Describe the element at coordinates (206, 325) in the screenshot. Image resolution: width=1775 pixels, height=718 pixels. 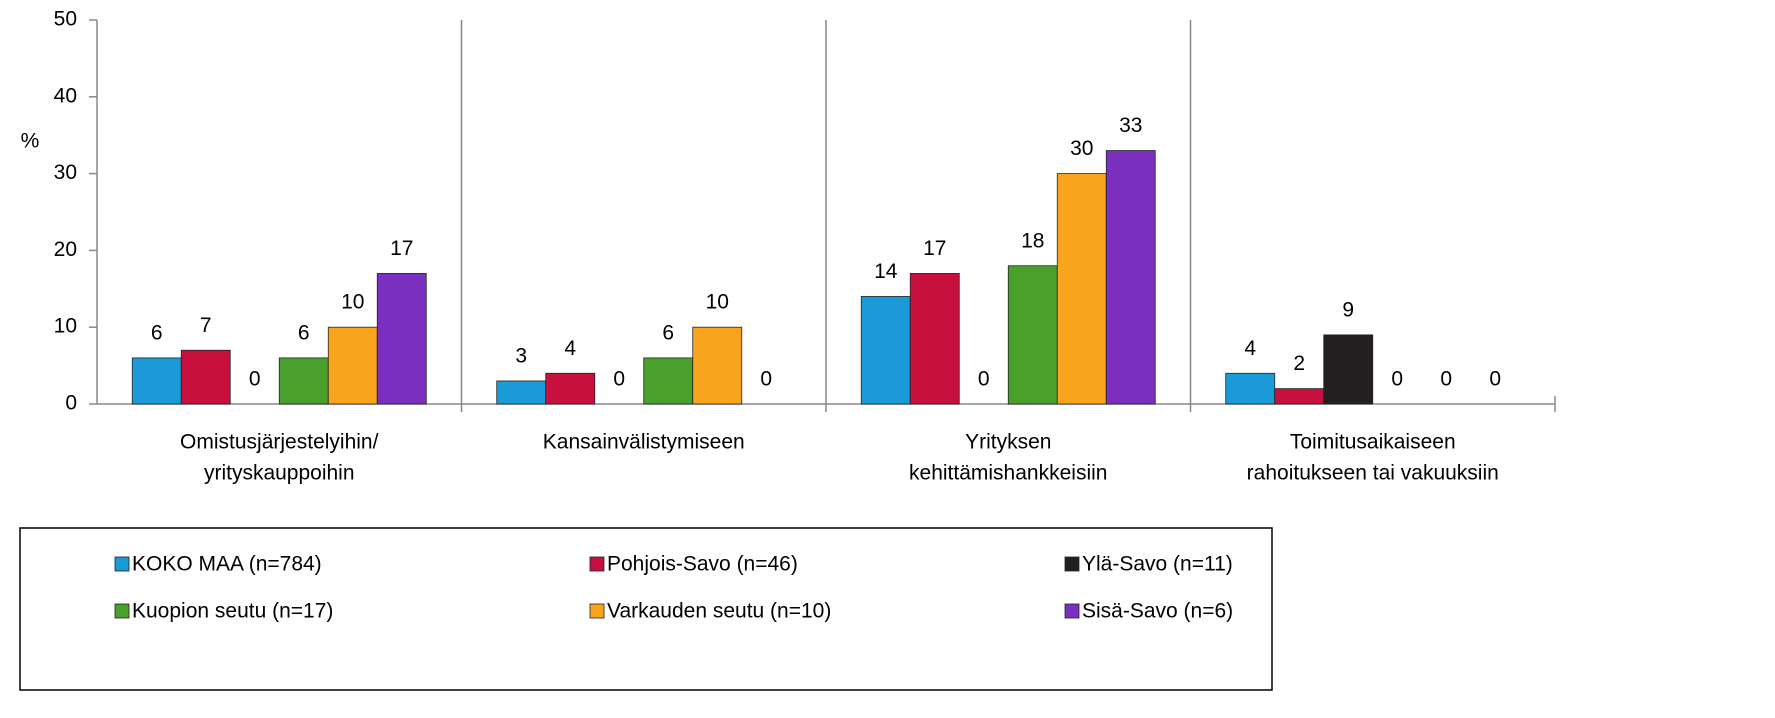
I see `value-label: 7` at that location.